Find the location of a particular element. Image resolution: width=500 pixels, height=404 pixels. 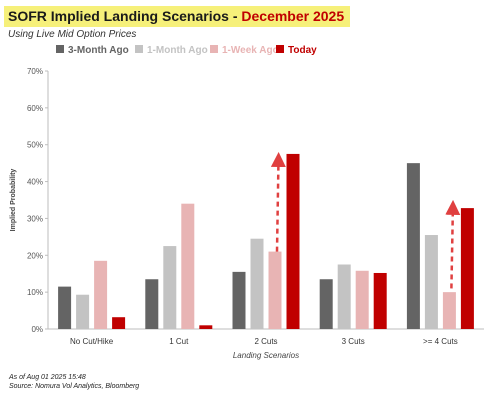

y-tick-label: 40% is located at coordinates (35, 182).